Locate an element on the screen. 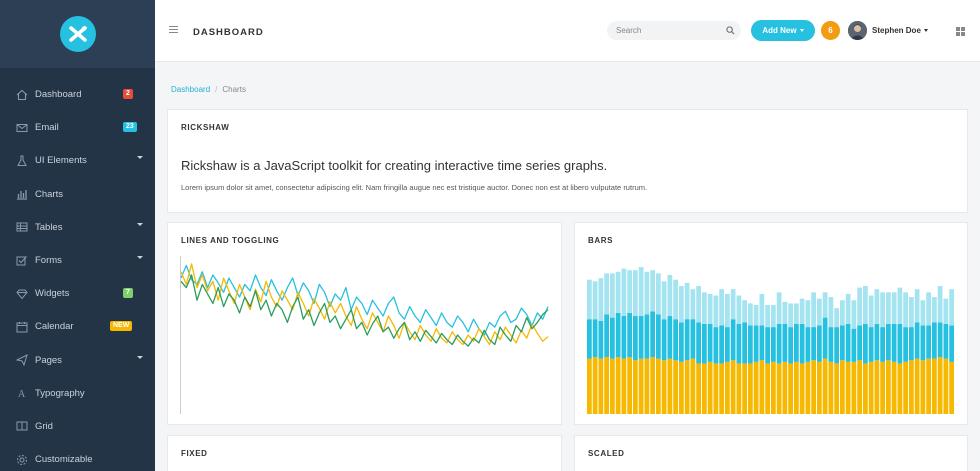 The height and width of the screenshot is (471, 980). apps-grid-icon is located at coordinates (960, 31).